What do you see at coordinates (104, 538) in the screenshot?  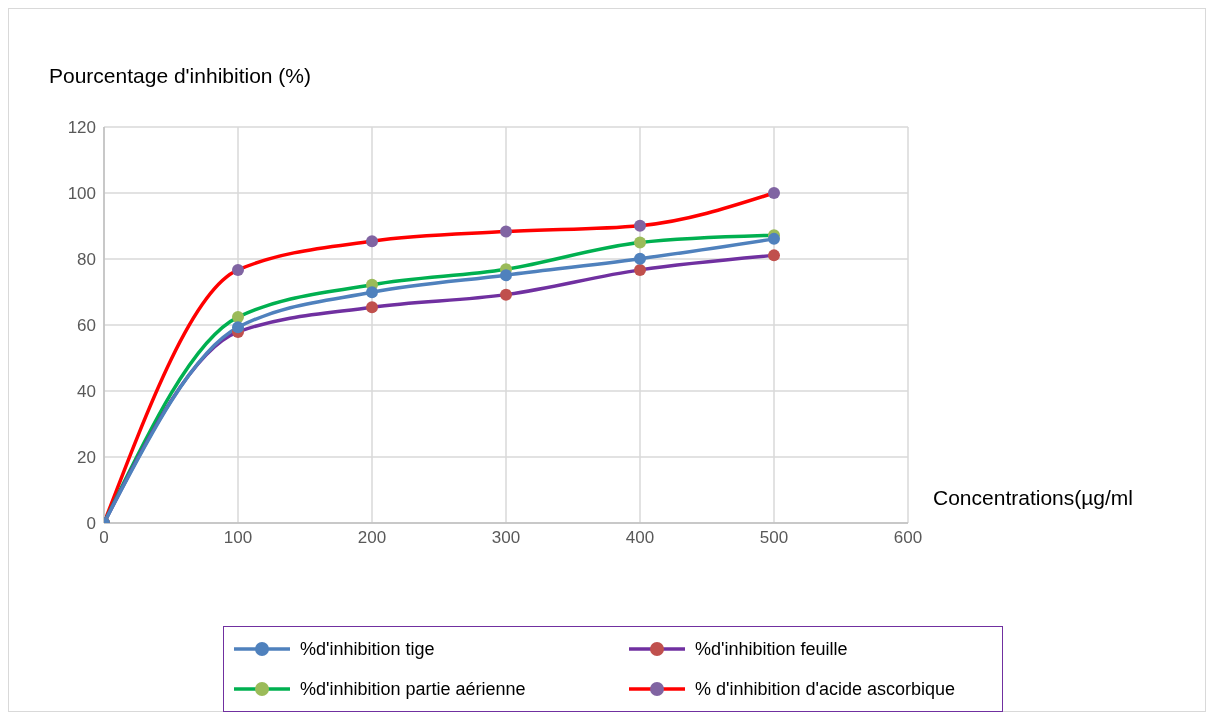 I see `x-tick-label: 0` at bounding box center [104, 538].